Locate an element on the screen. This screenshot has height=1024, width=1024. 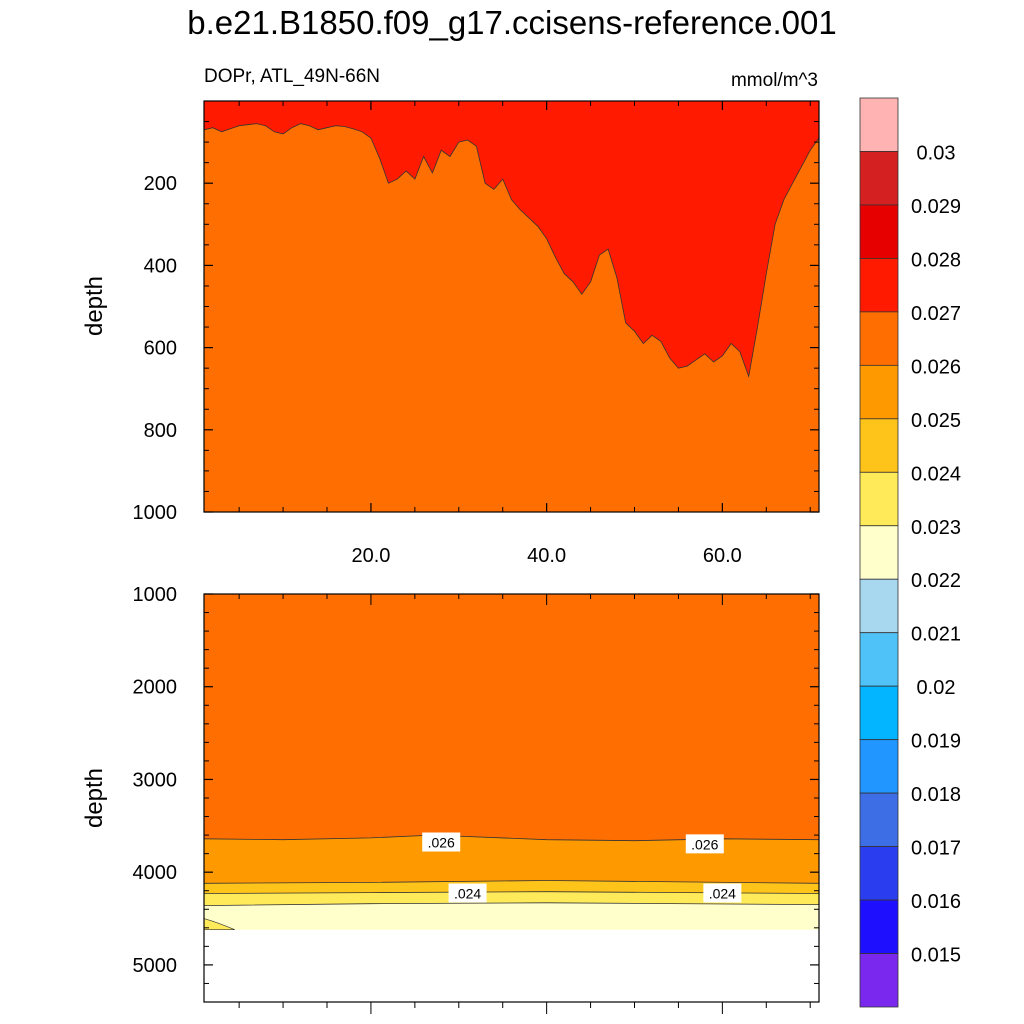
layer-0p022-0p023 is located at coordinates (511, 916).